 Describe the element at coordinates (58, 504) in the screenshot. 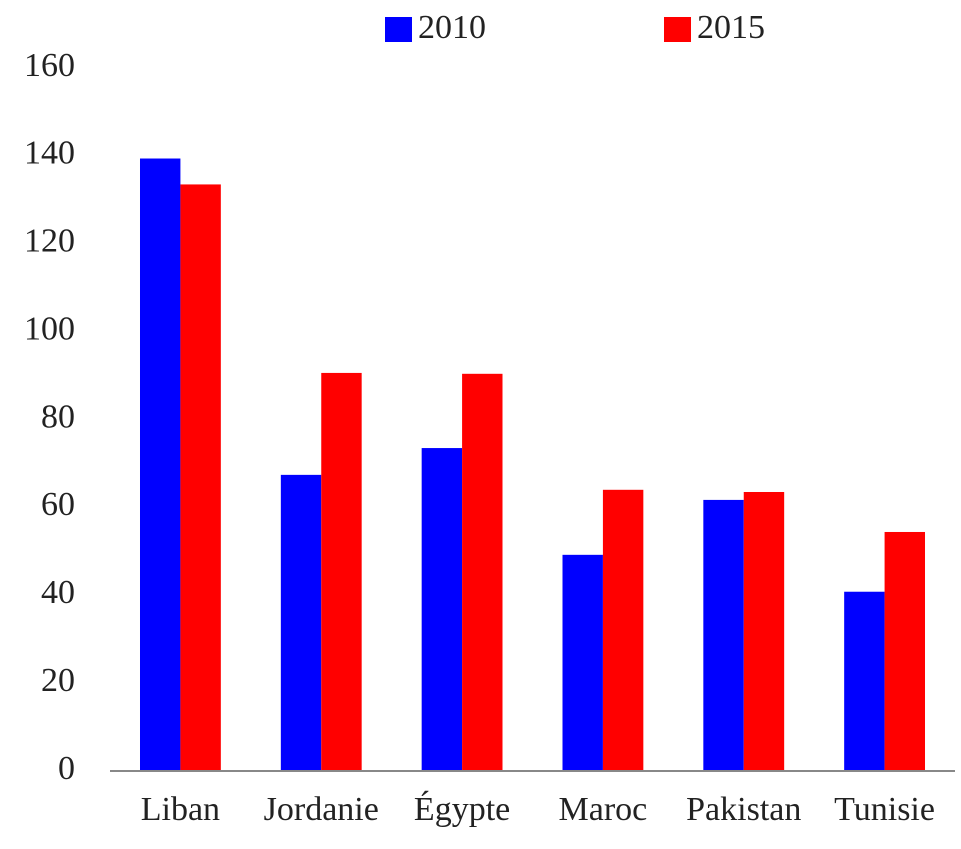

I see `y-tick-label: 60` at that location.